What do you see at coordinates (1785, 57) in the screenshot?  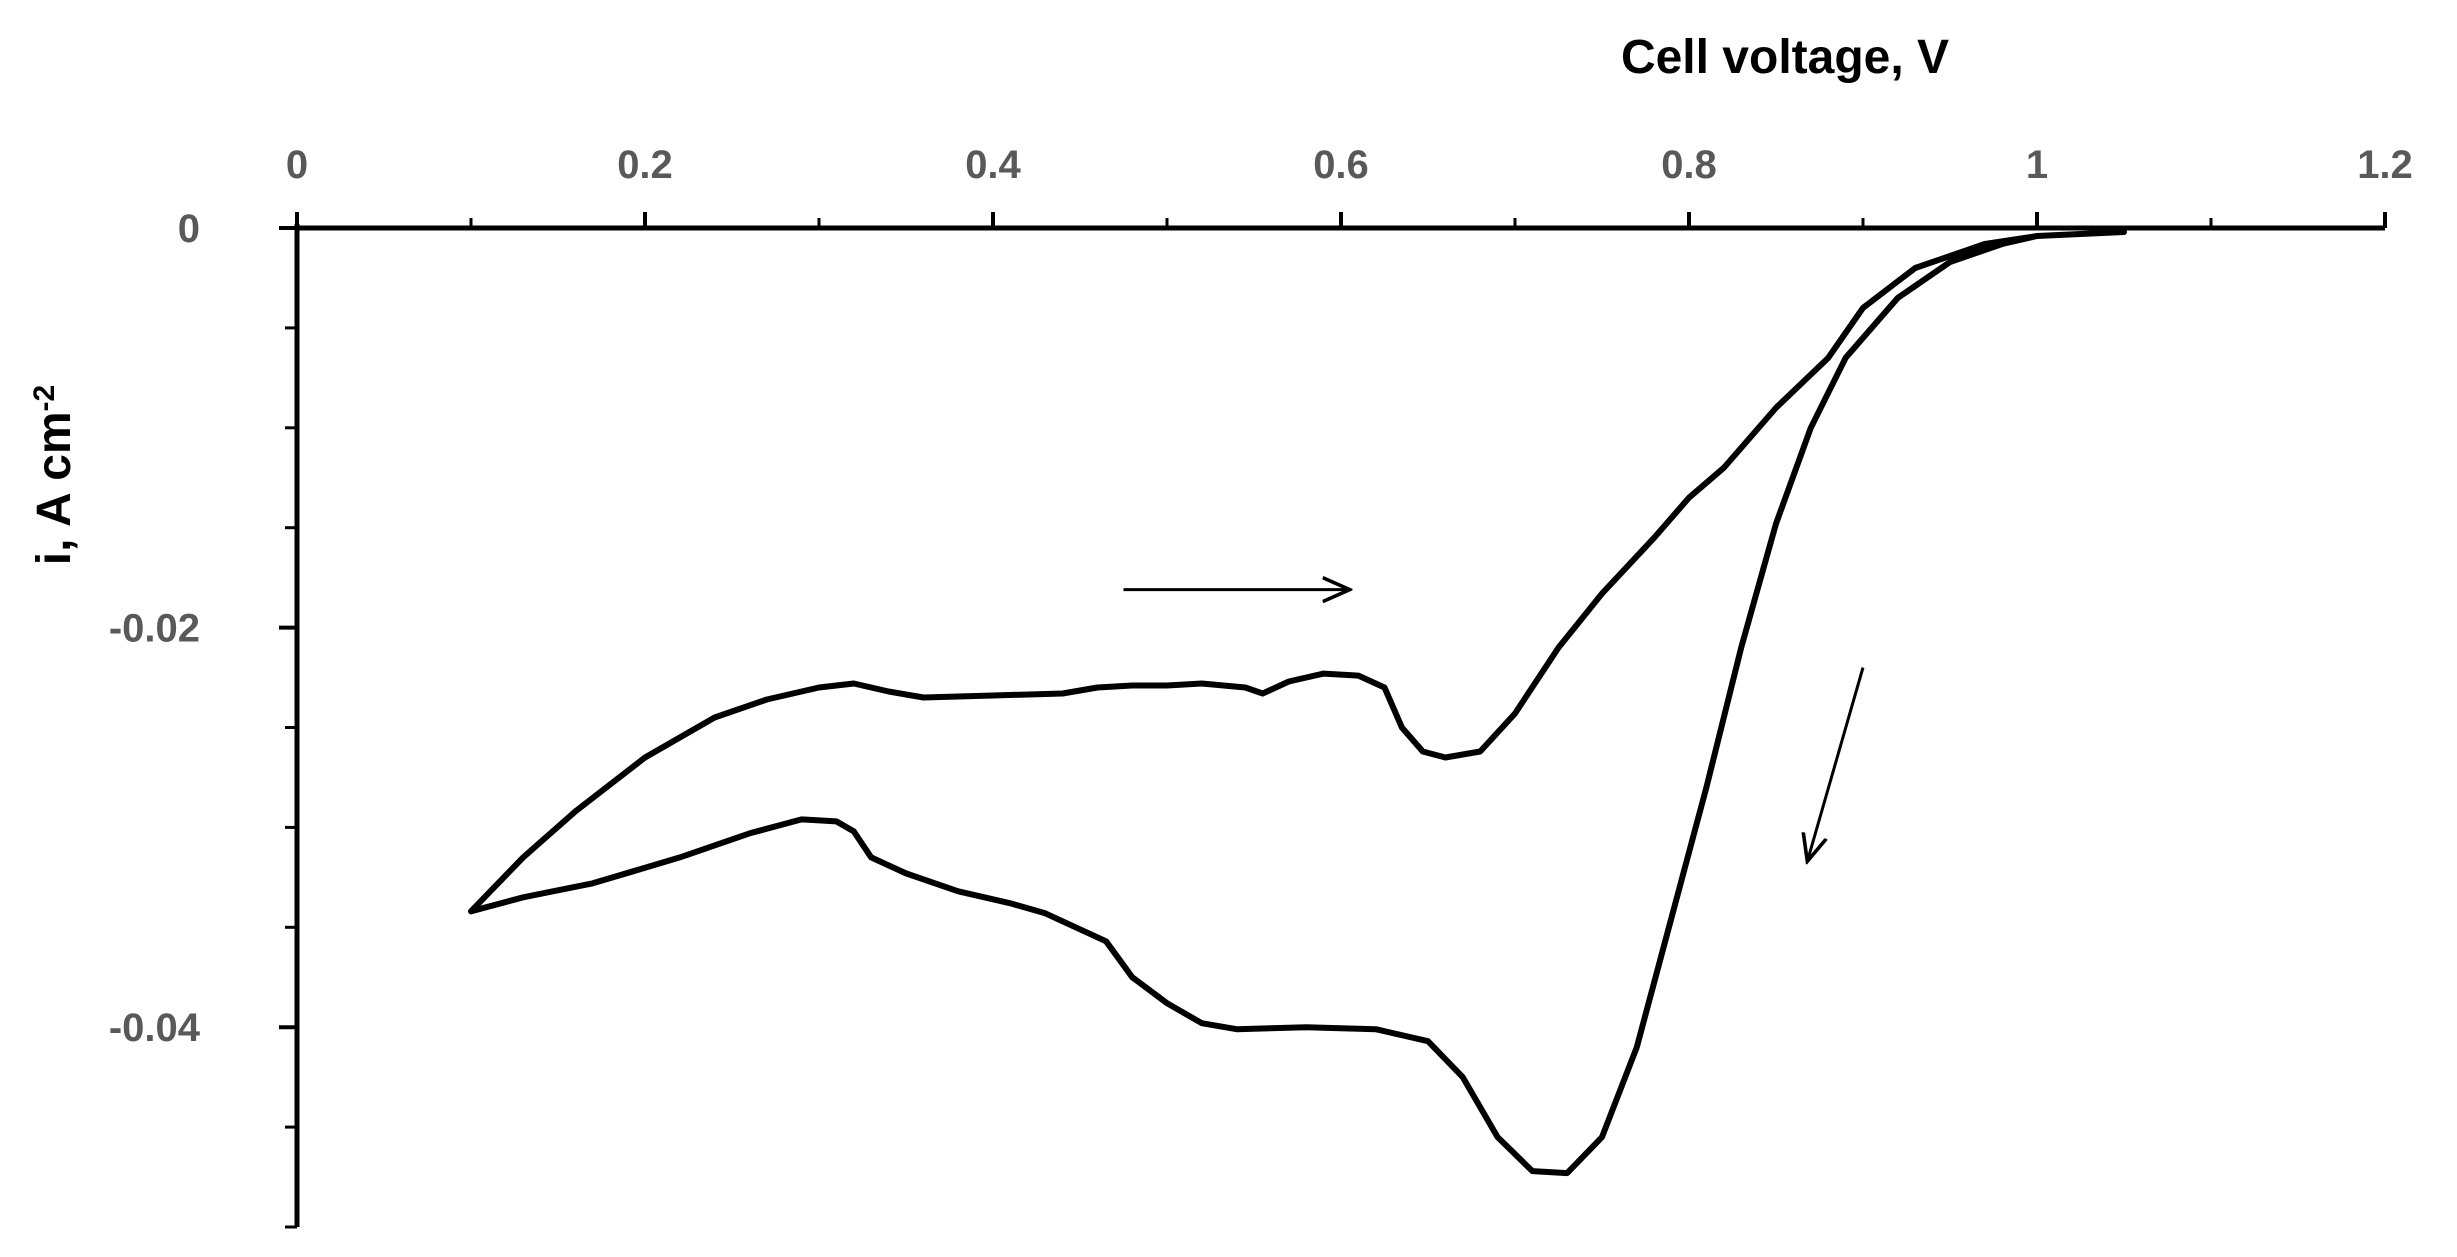 I see `x-axis-title: Cell voltage, V` at bounding box center [1785, 57].